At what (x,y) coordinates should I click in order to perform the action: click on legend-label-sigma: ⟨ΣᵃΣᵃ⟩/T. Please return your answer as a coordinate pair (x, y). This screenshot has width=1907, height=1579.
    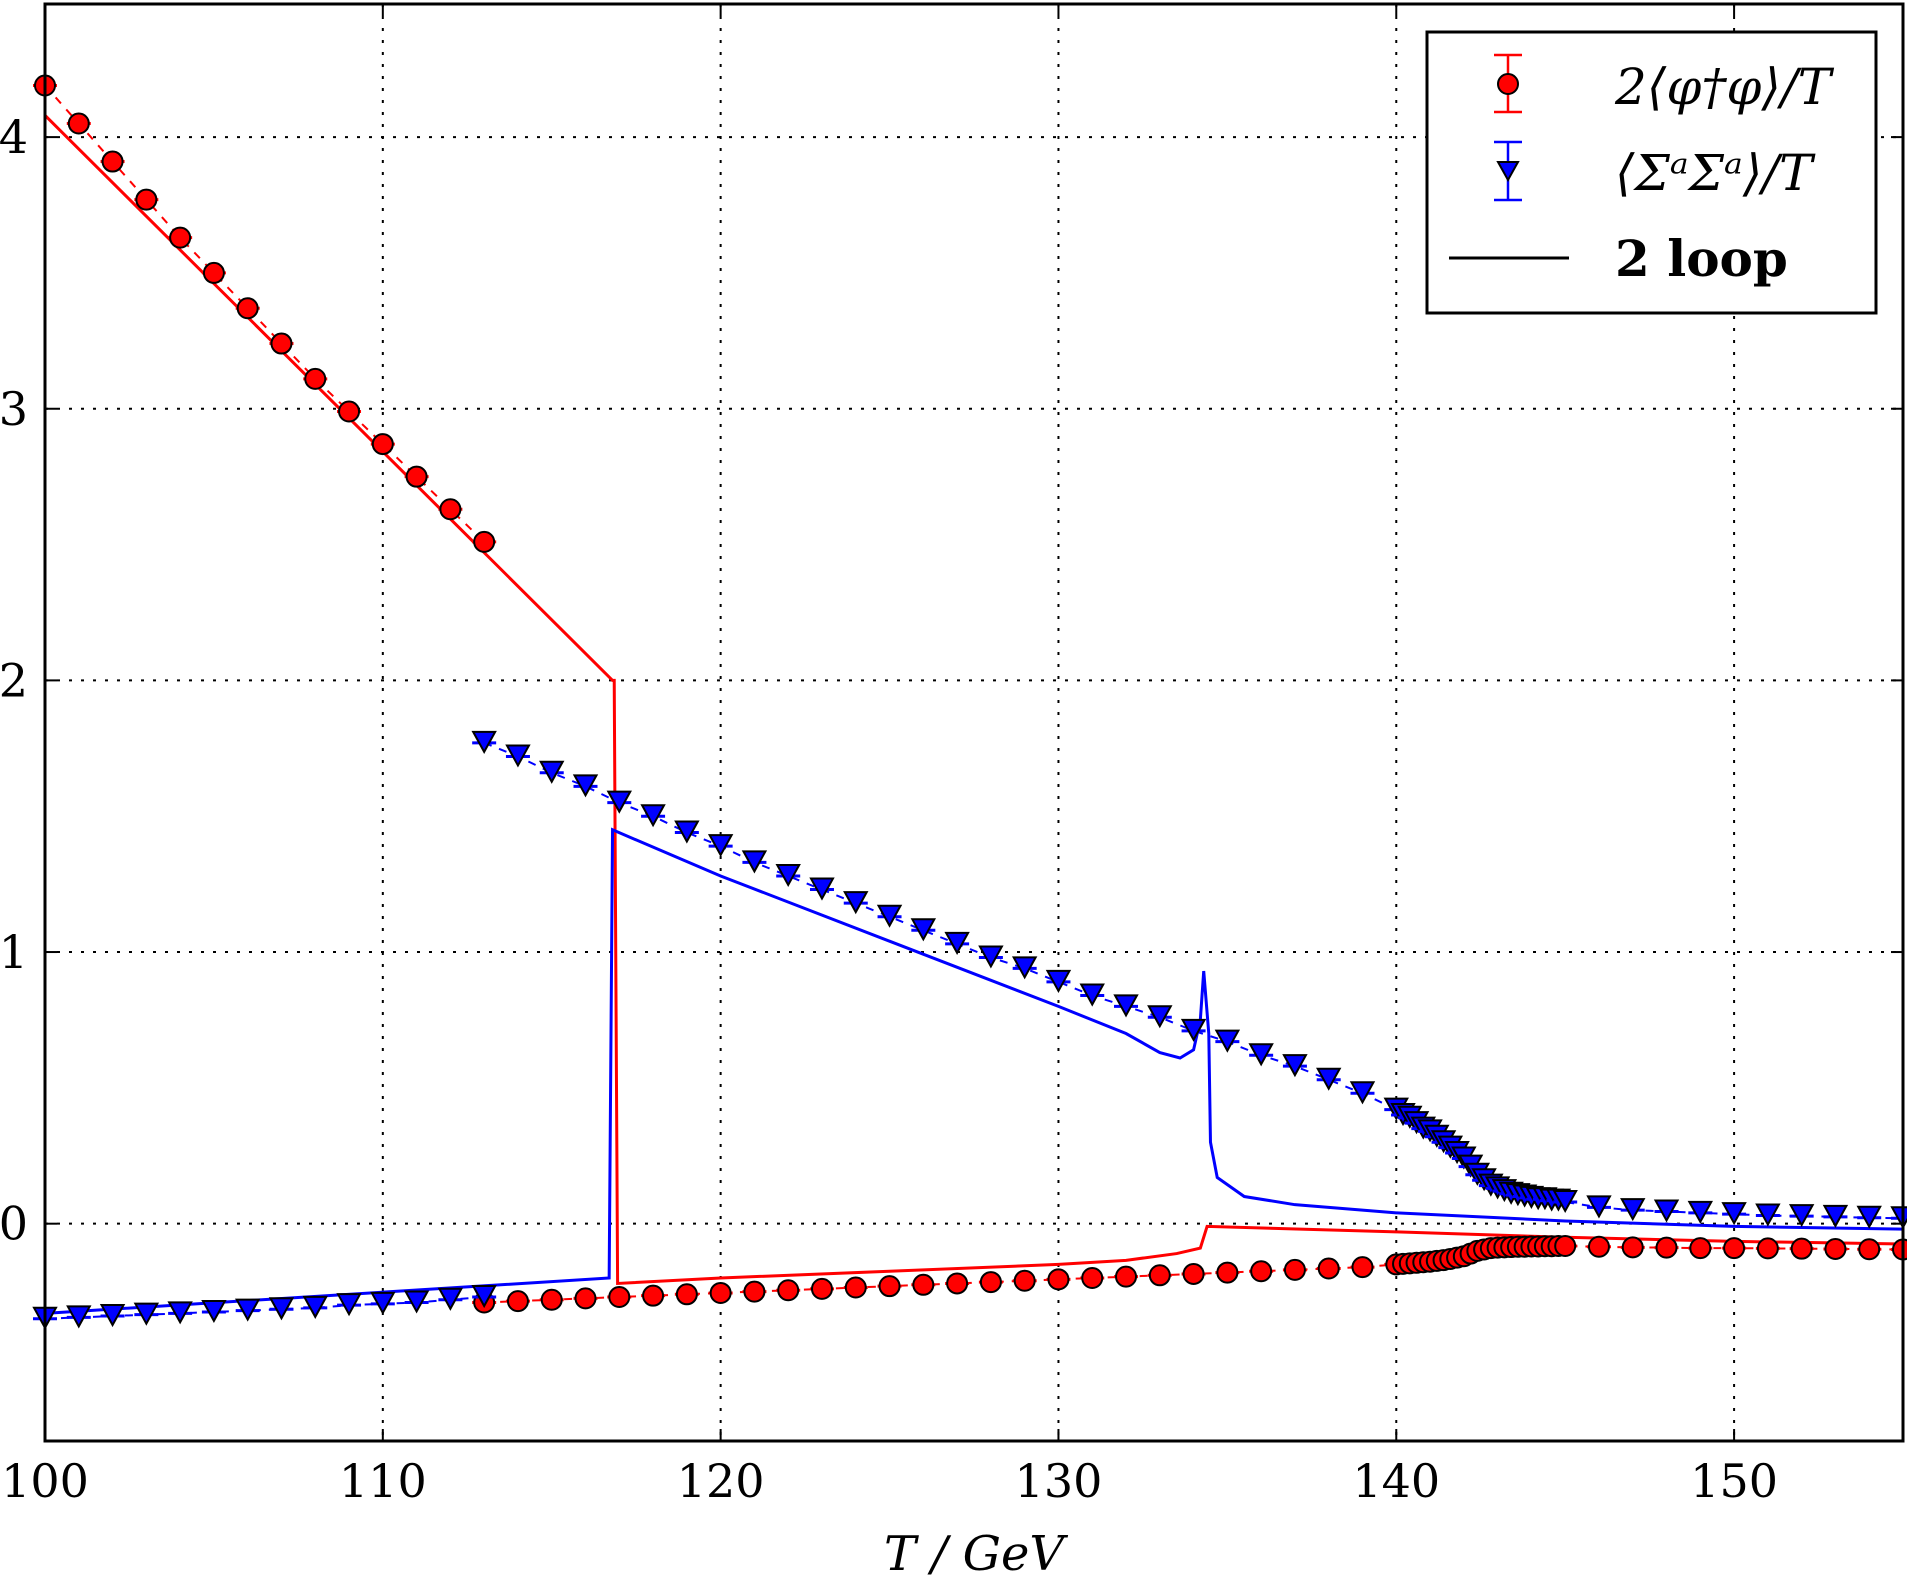
    Looking at the image, I should click on (1715, 173).